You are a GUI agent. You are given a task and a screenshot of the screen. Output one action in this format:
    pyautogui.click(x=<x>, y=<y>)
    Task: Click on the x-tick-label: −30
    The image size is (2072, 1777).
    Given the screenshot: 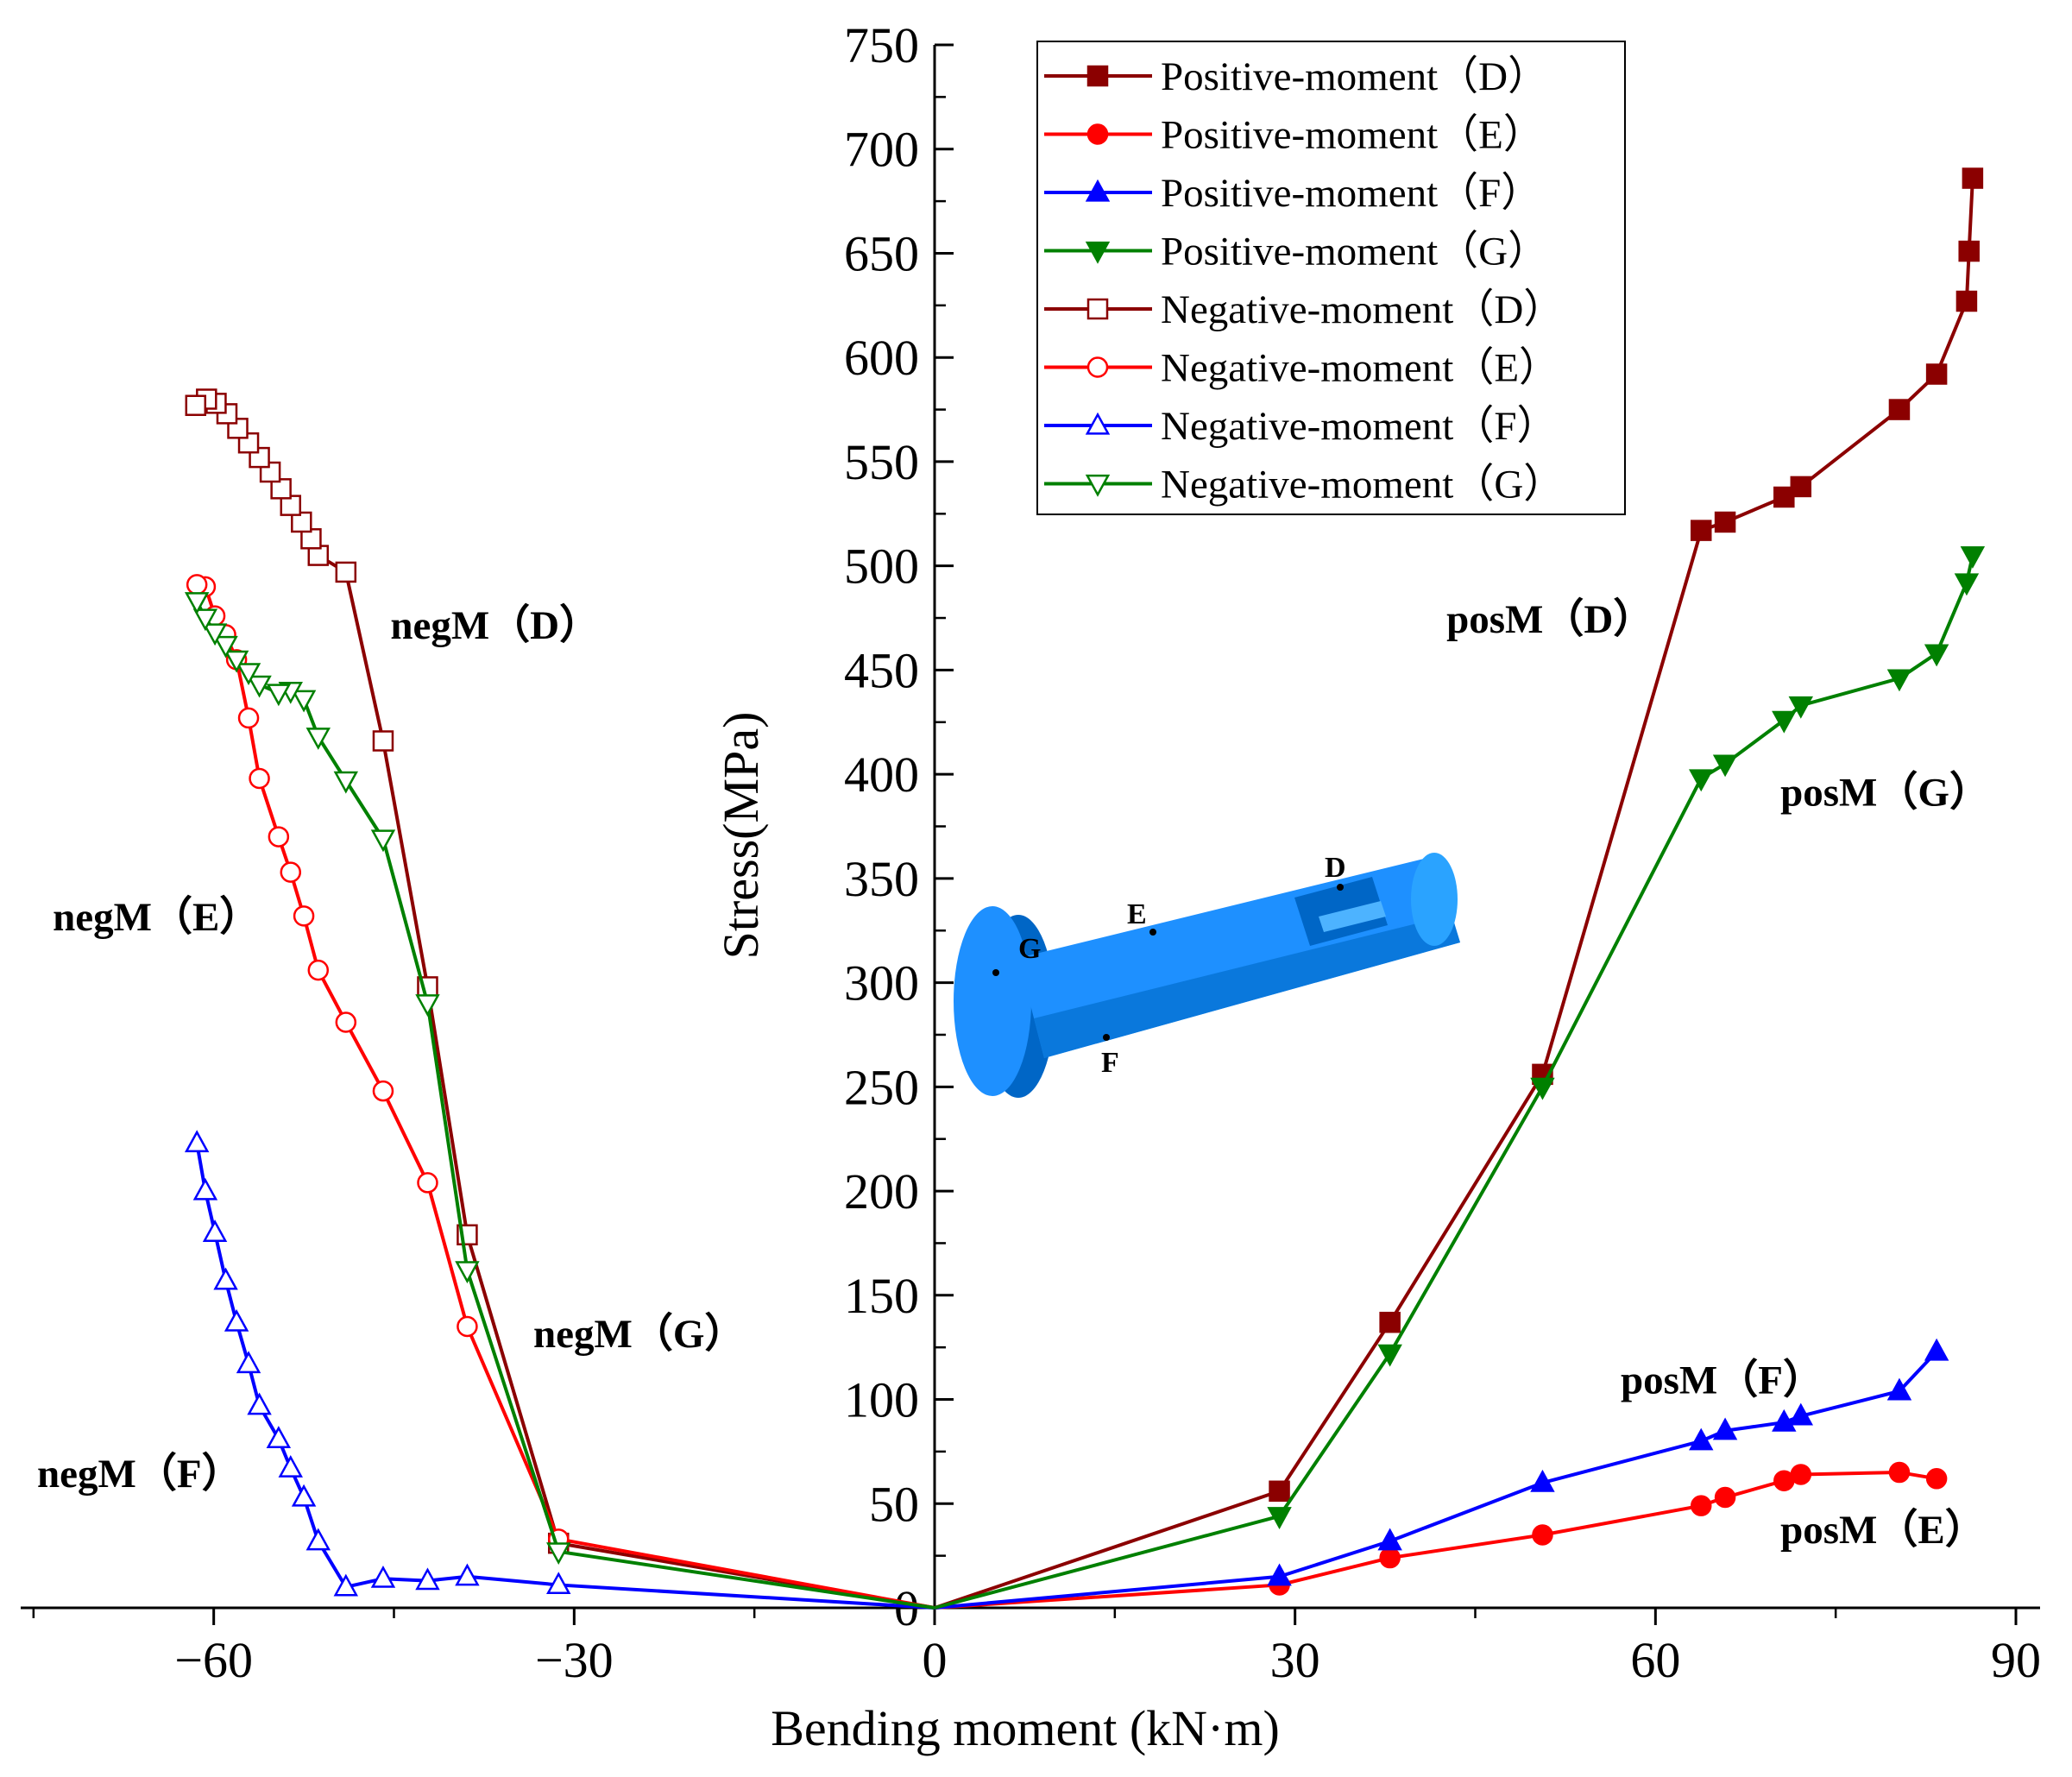 What is the action you would take?
    pyautogui.click(x=574, y=1660)
    